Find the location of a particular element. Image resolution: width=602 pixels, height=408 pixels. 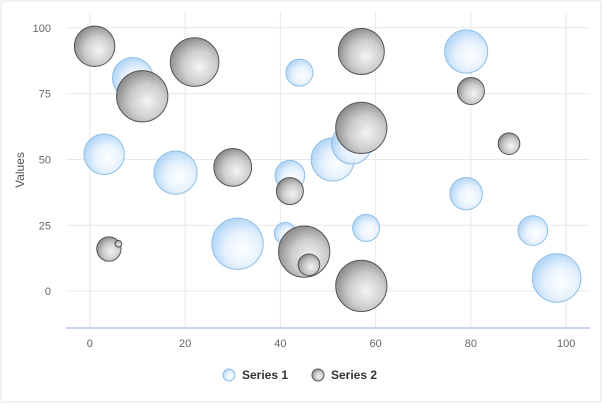

y-tick-label: 0 is located at coordinates (48, 292).